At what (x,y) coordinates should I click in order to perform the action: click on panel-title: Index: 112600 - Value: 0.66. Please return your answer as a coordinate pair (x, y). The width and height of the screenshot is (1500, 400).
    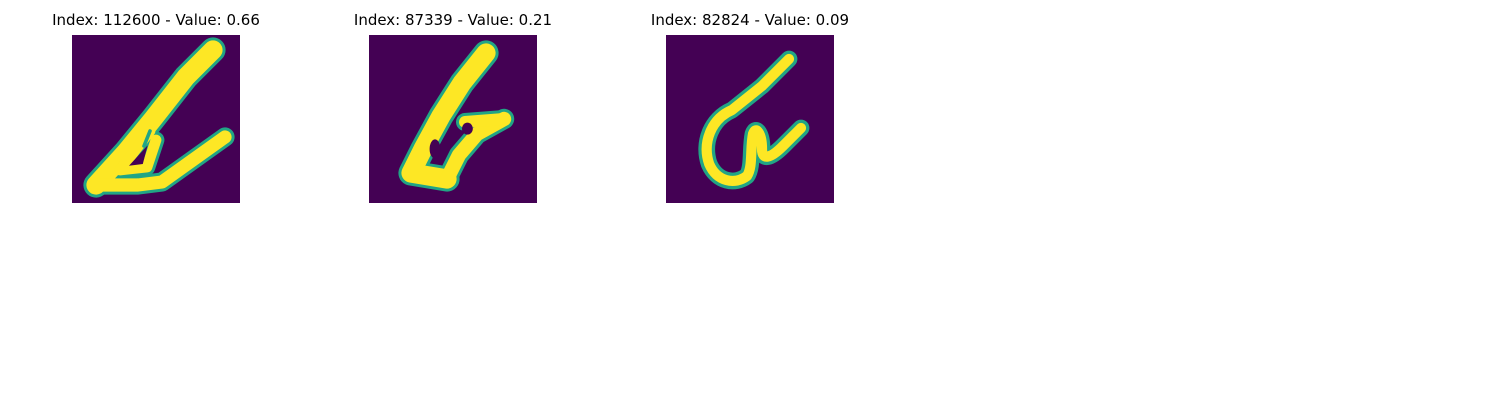
    Looking at the image, I should click on (156, 20).